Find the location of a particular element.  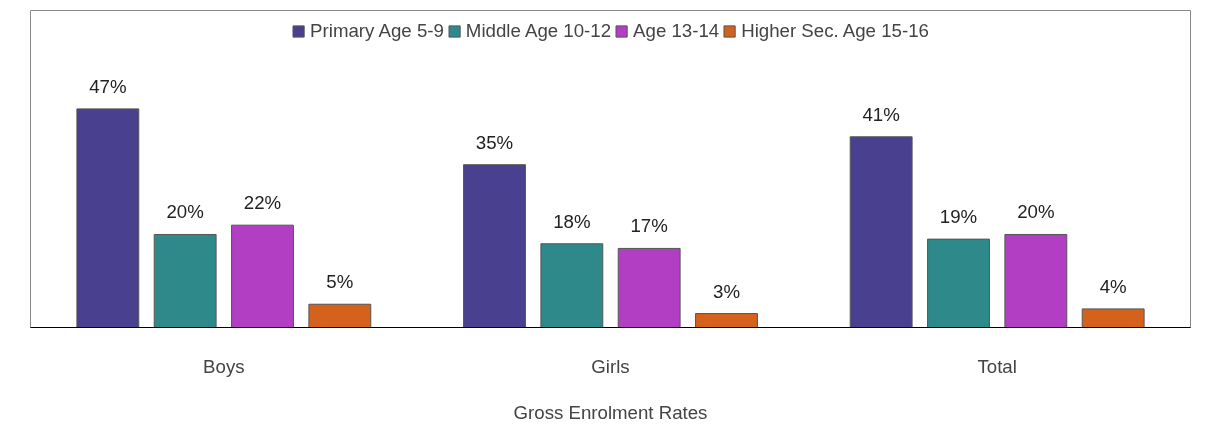

data-label: 35% is located at coordinates (494, 142).